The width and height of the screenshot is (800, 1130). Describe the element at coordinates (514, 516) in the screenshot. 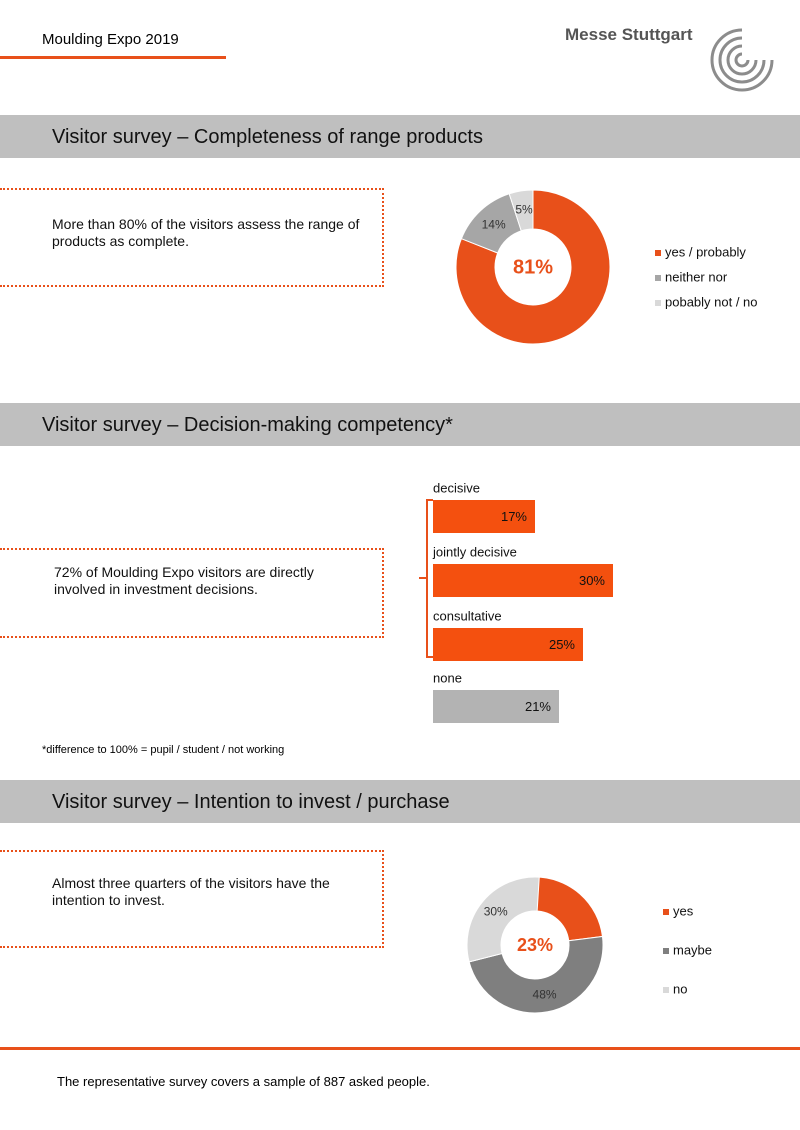

I see `bar-value: 17%` at that location.